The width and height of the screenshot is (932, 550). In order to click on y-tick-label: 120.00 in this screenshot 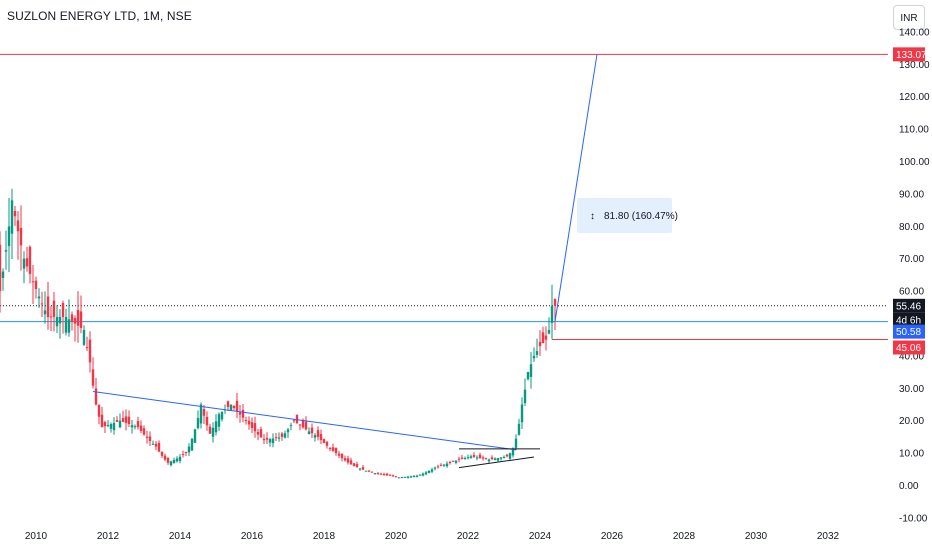, I will do `click(914, 97)`.